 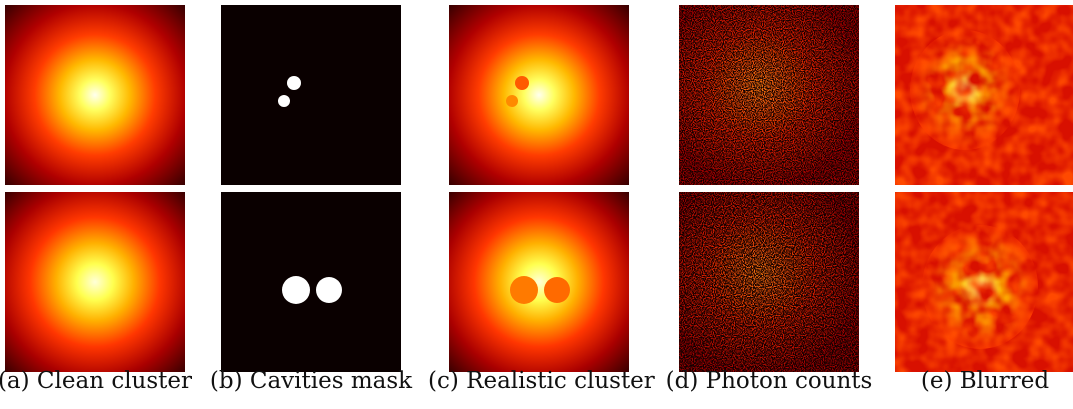 I want to click on caption-realistic-cluster: (c) Realistic cluster, so click(x=541, y=381).